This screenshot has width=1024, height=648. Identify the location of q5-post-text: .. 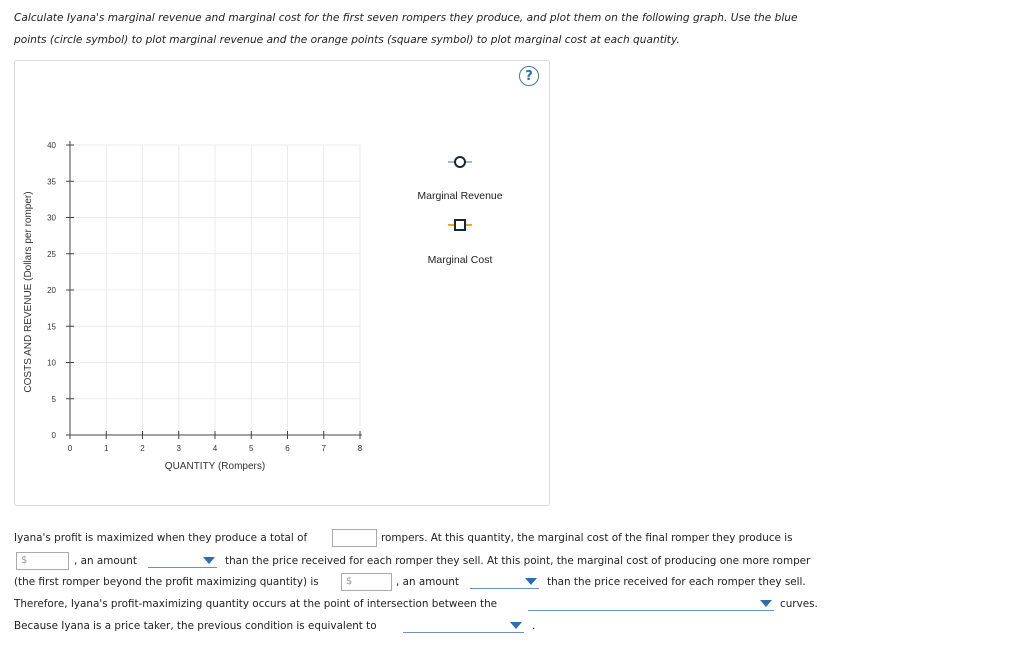
(534, 626).